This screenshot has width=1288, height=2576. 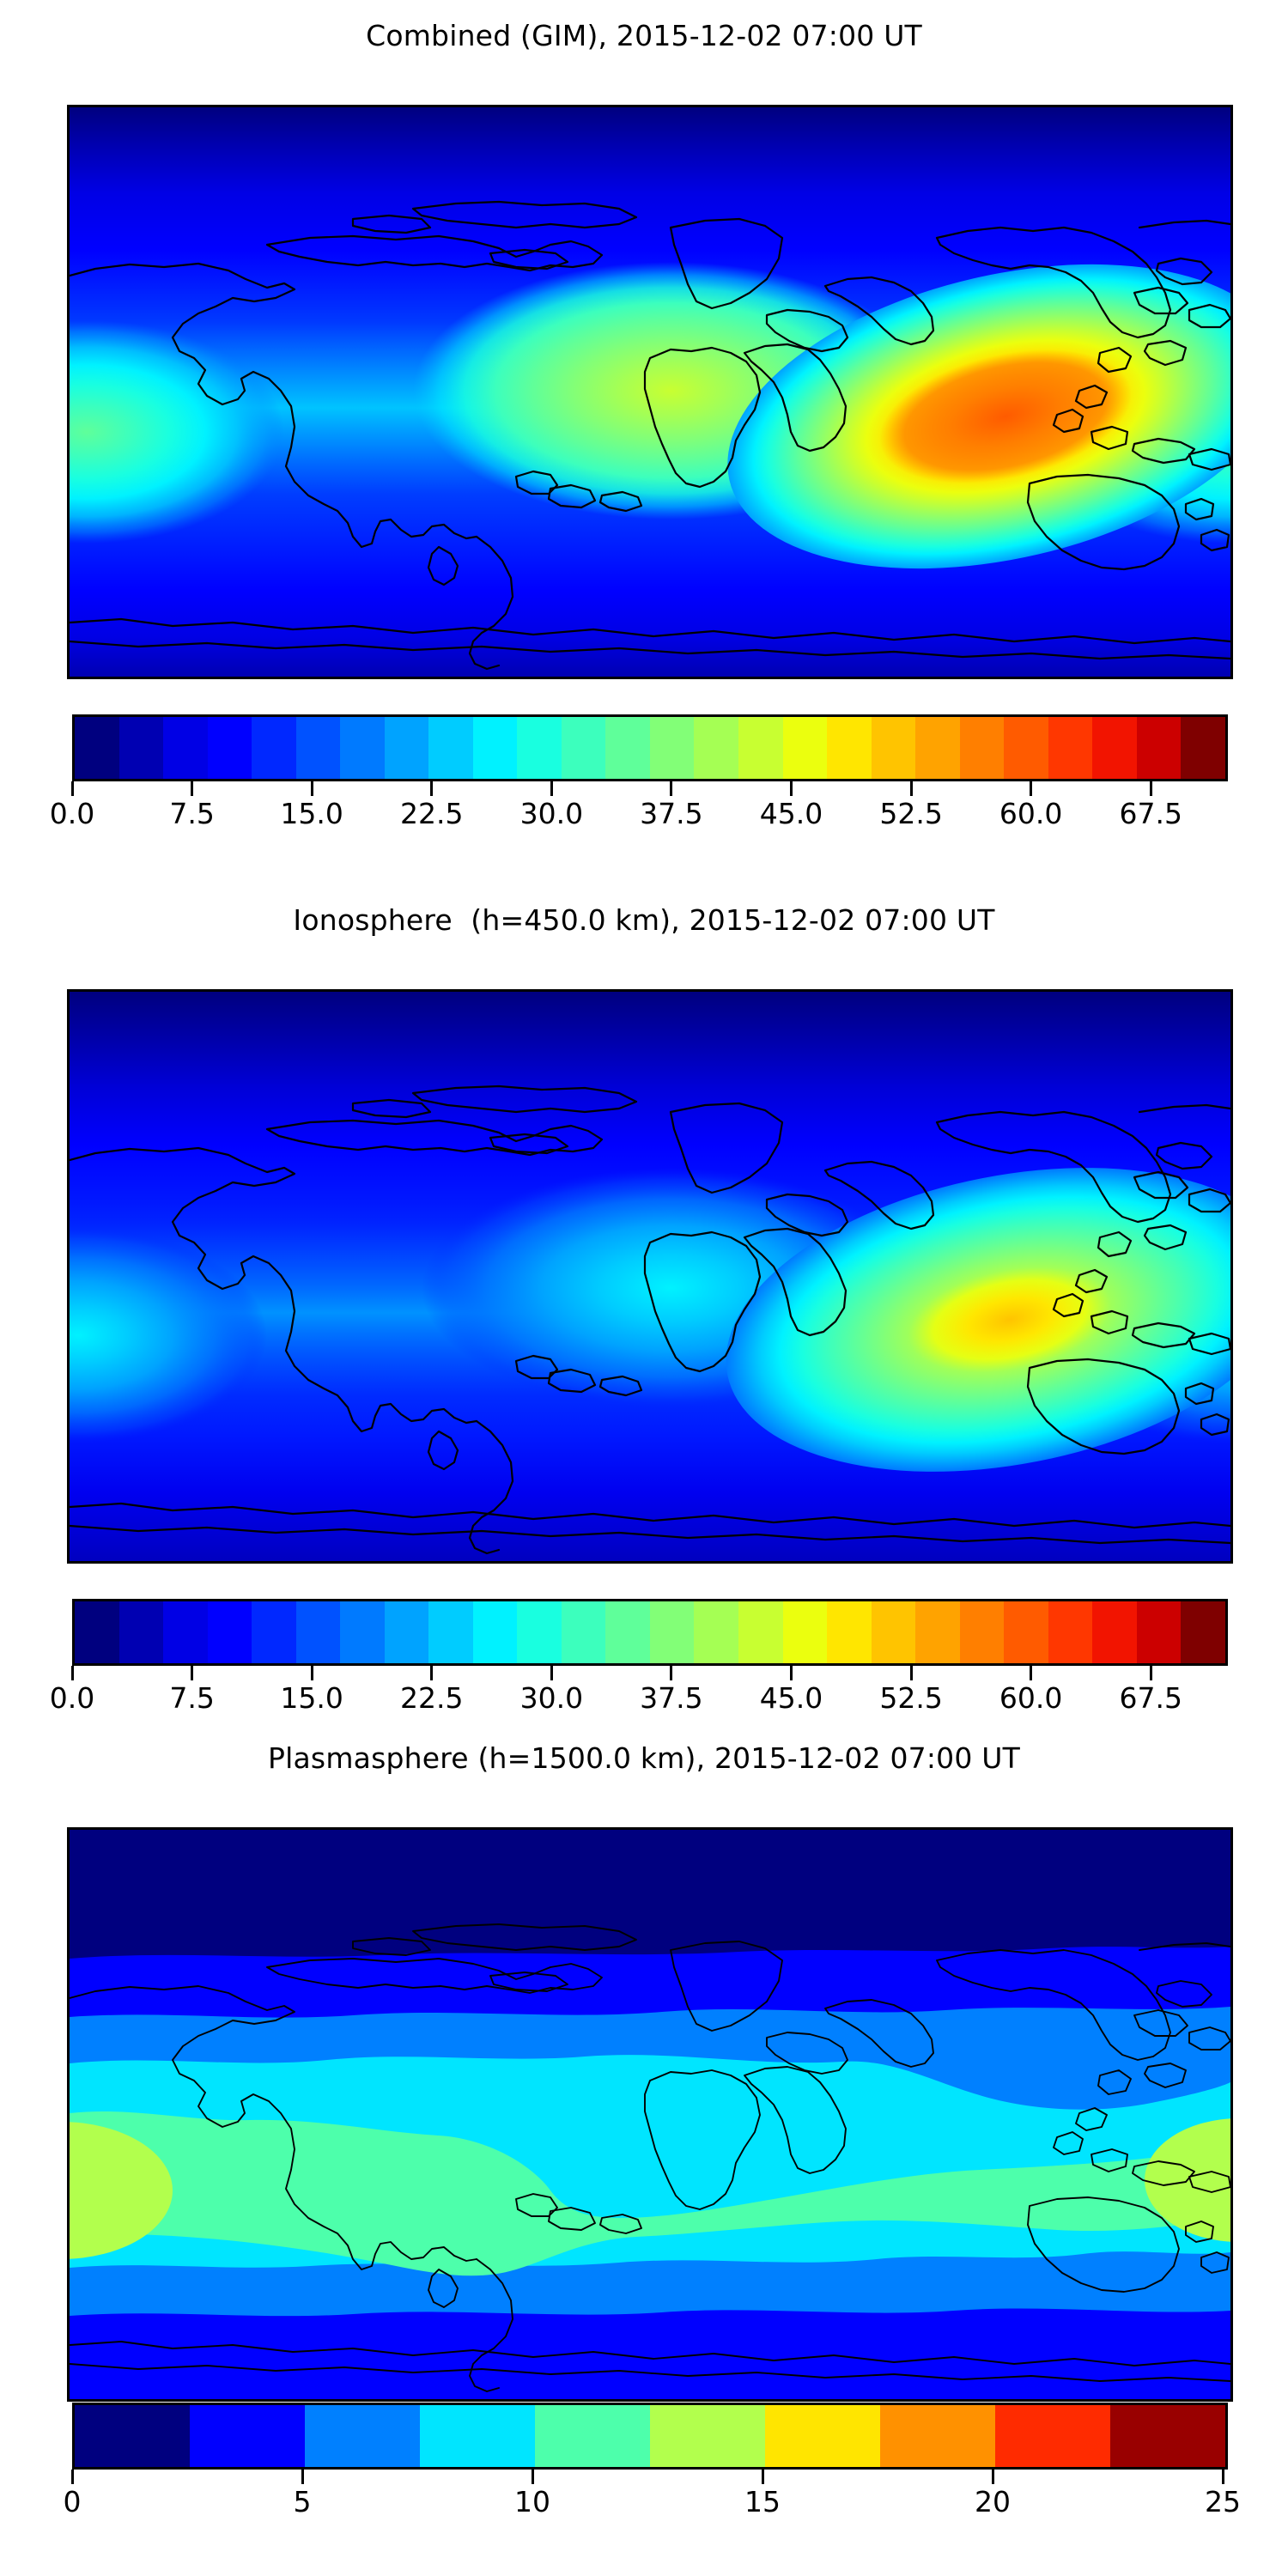 I want to click on colorbar-combined-ticks-tick-label-5: 37.5, so click(x=671, y=813).